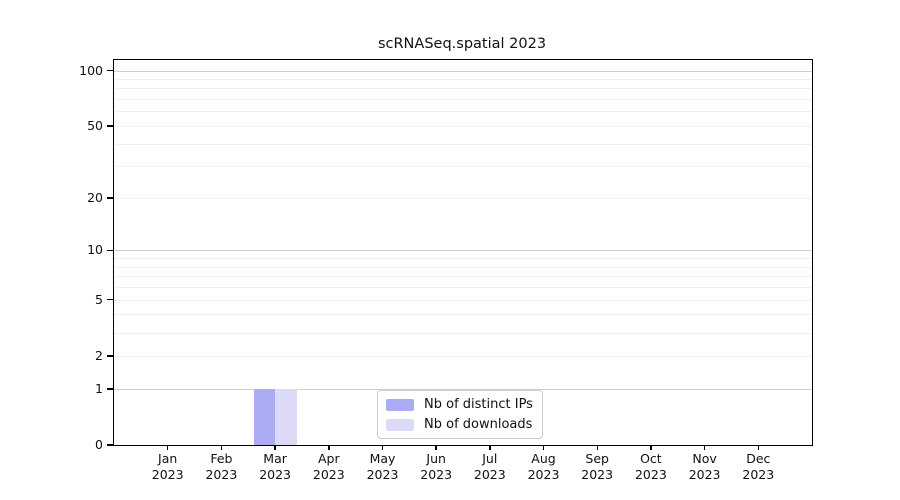 The width and height of the screenshot is (900, 500). I want to click on y-tick-label: 2, so click(99, 355).